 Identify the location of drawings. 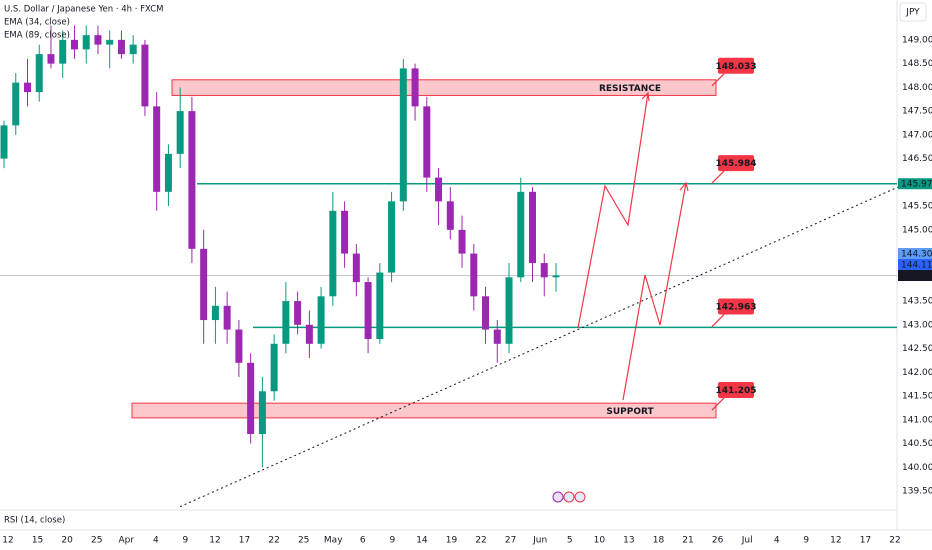
(620, 297).